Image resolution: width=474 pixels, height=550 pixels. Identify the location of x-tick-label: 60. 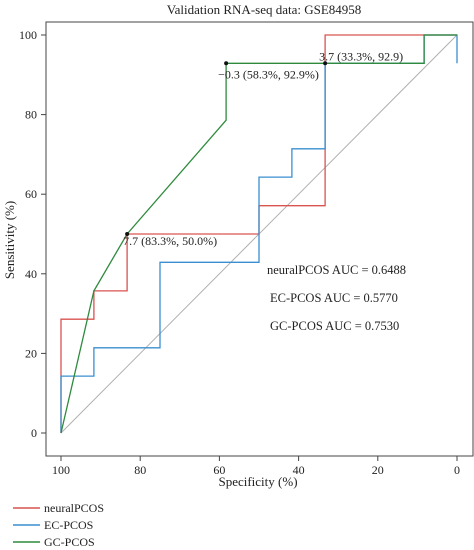
(219, 470).